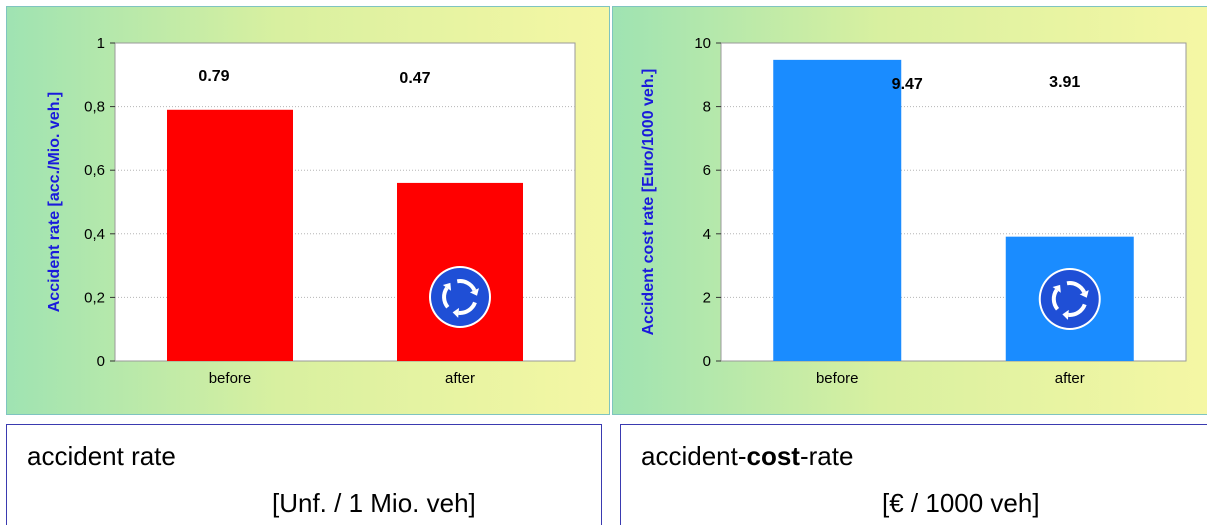 The image size is (1207, 525). I want to click on caption-title-post: -rate, so click(826, 456).